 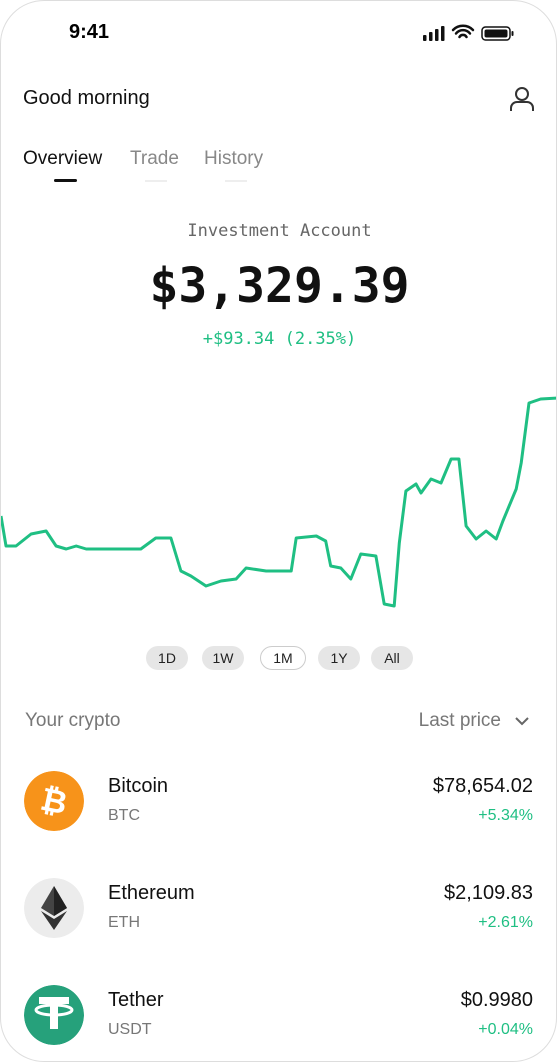 What do you see at coordinates (505, 922) in the screenshot?
I see `asset-change: +2.61%` at bounding box center [505, 922].